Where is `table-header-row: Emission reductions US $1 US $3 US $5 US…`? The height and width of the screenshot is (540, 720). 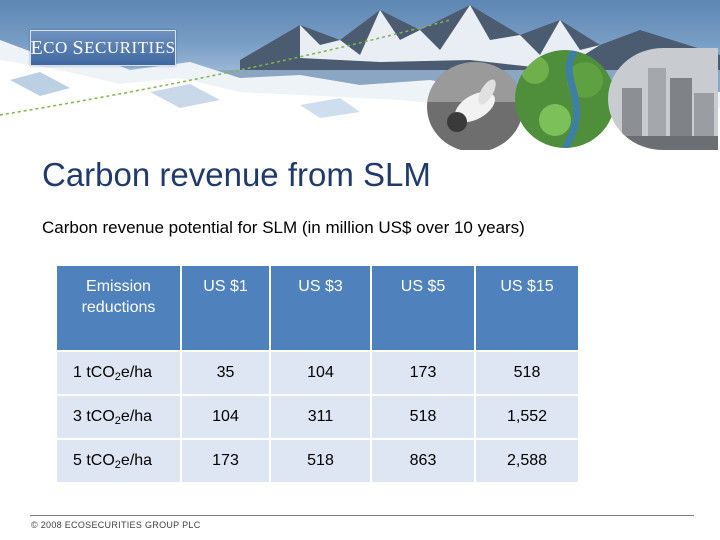
table-header-row: Emission reductions US $1 US $3 US $5 US… is located at coordinates (318, 309).